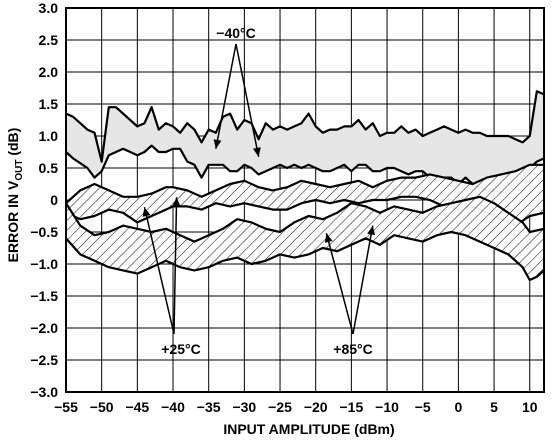  I want to click on y-tick-label: 0.5, so click(49, 168).